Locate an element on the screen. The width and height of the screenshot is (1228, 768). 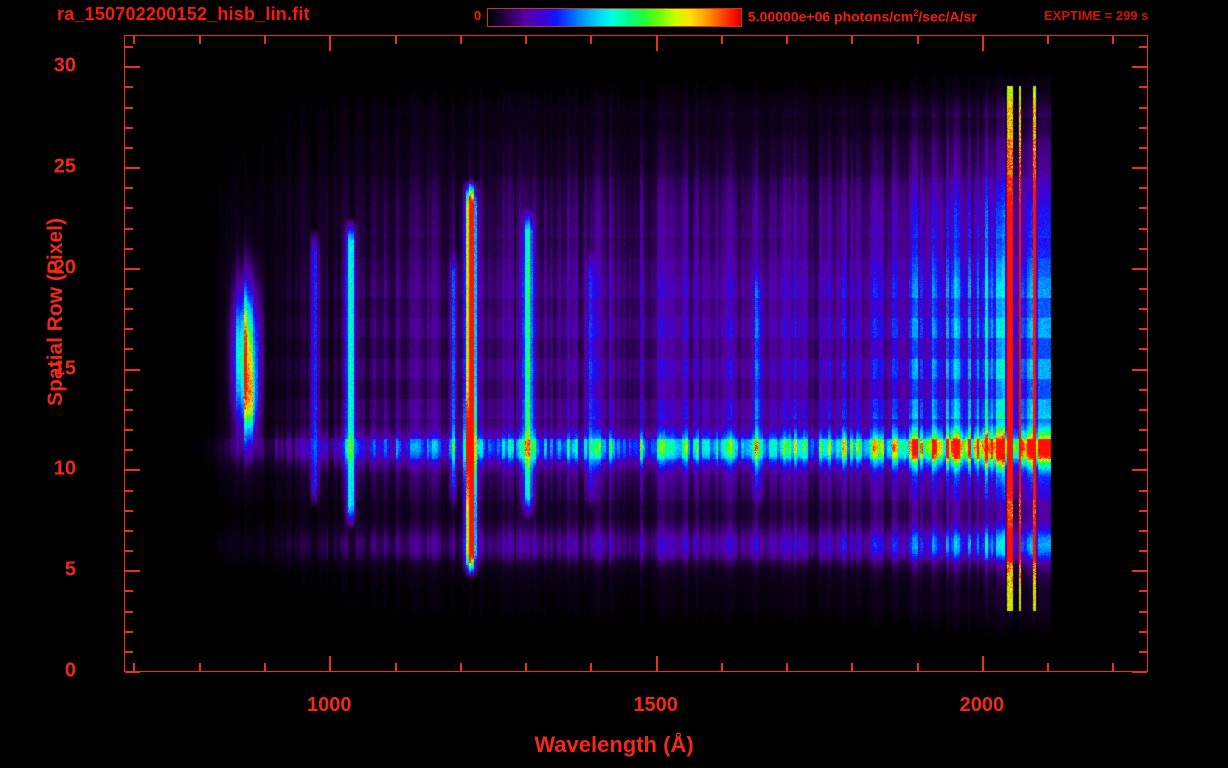
x-tick-label-2000: 2000 is located at coordinates (982, 705).